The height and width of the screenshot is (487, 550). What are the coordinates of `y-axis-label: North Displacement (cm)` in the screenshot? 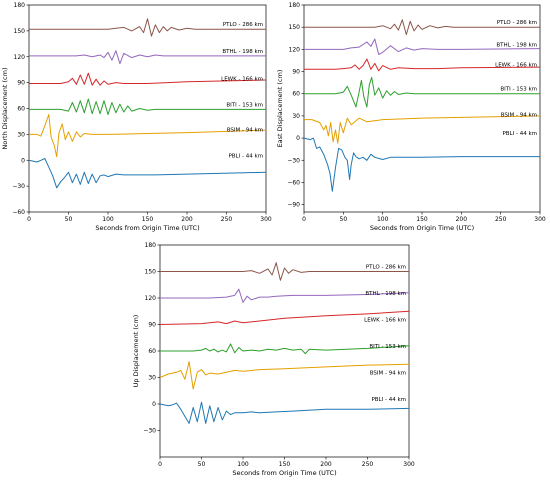 It's located at (5, 109).